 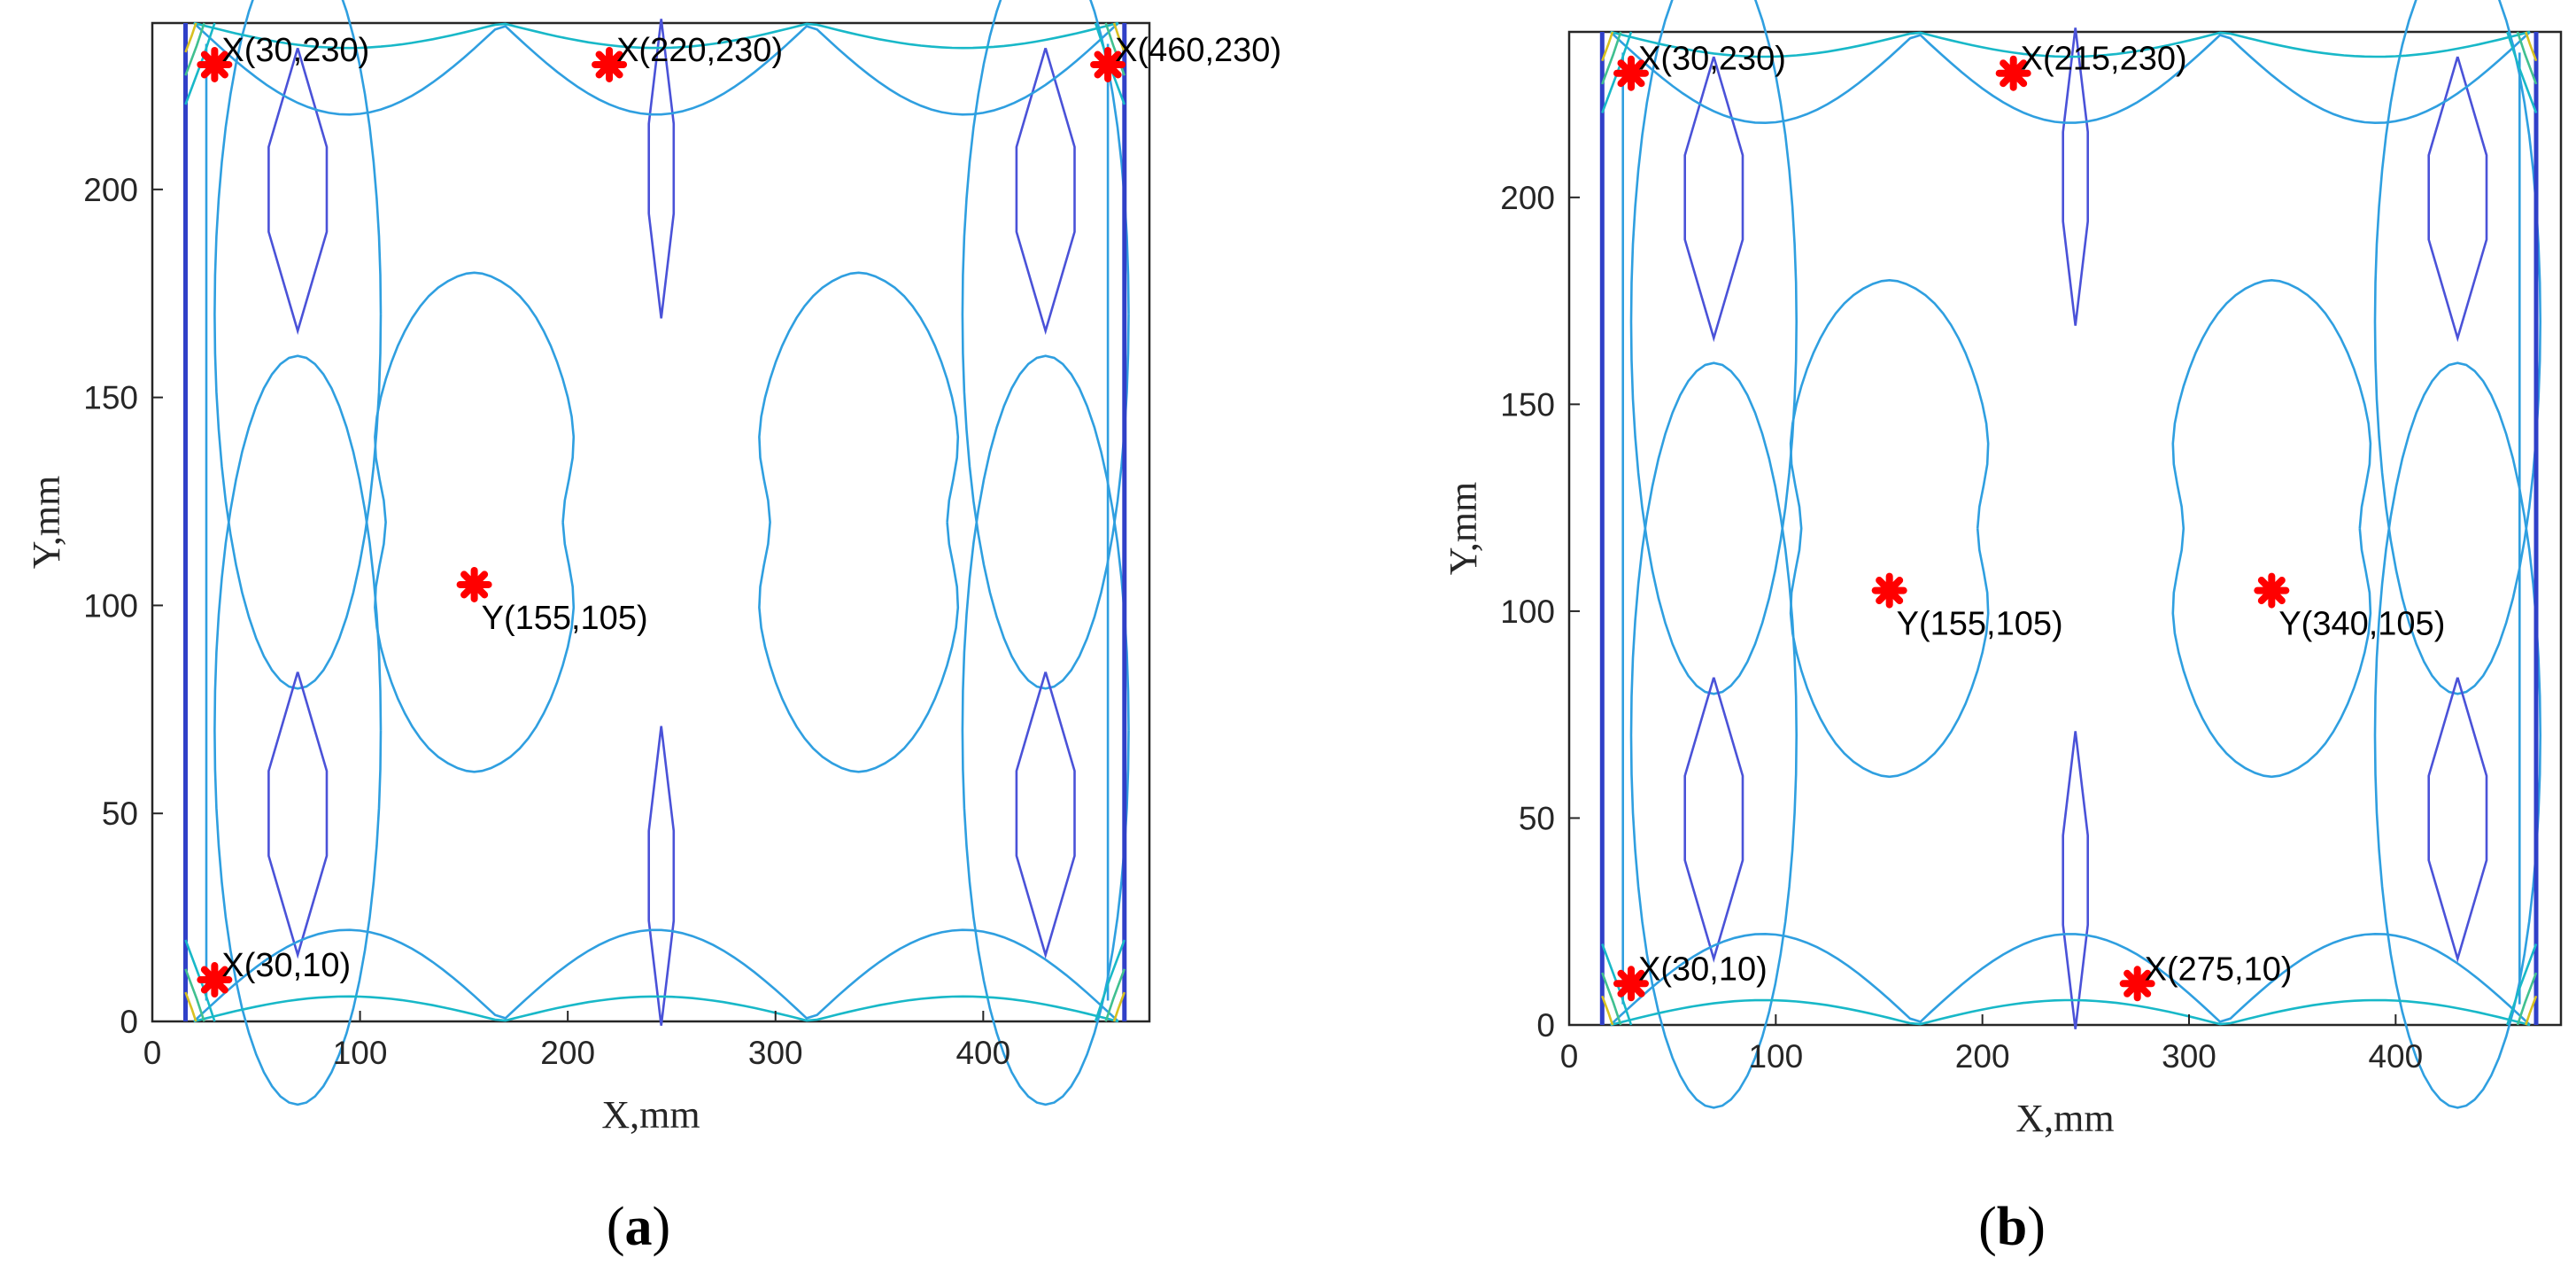 I want to click on contour-band-0-b, so click(x=1713, y=347).